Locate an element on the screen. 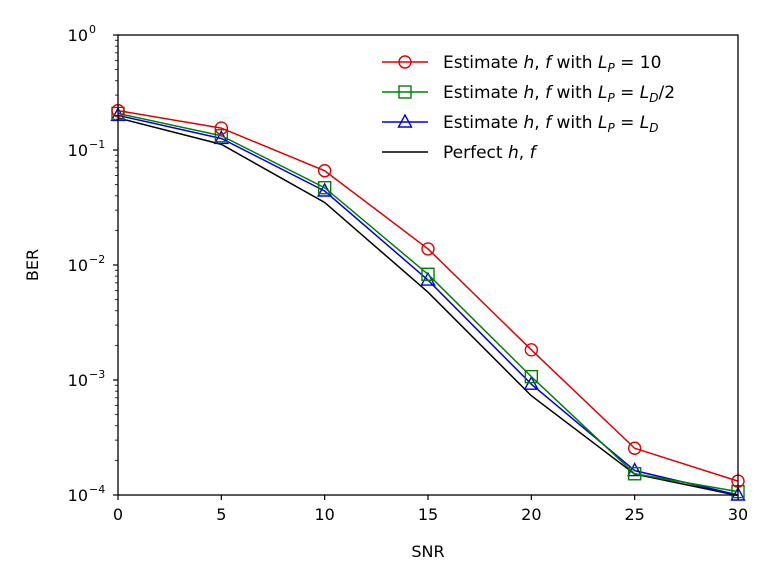  legend-item: Perfect h, f is located at coordinates (460, 153).